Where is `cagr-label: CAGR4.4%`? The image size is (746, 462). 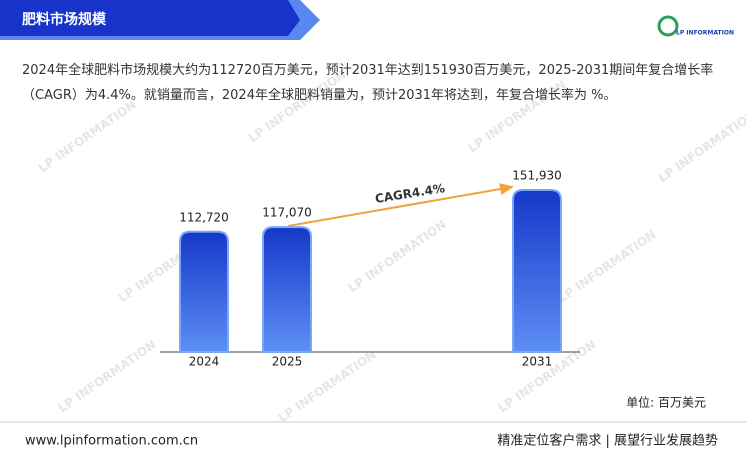 cagr-label: CAGR4.4% is located at coordinates (410, 193).